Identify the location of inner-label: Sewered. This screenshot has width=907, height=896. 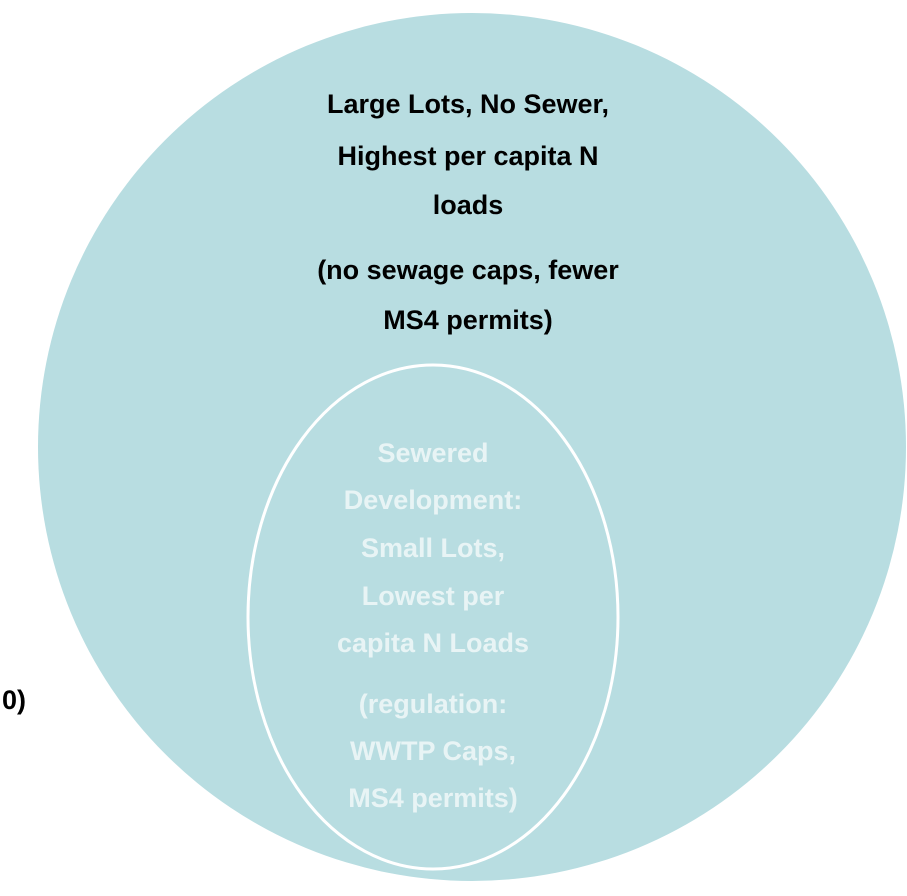
(432, 453).